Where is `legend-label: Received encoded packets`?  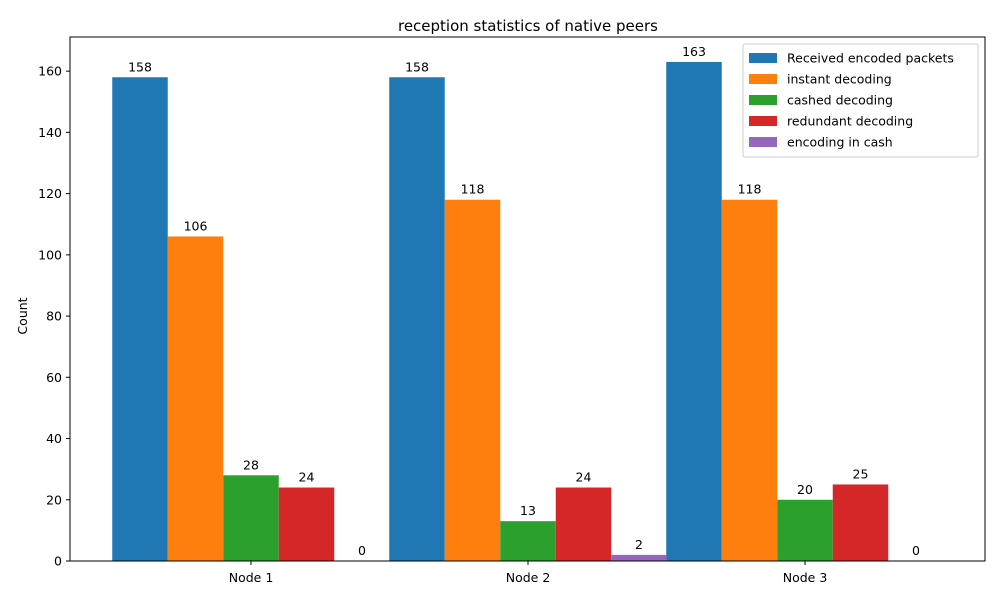
legend-label: Received encoded packets is located at coordinates (870, 58).